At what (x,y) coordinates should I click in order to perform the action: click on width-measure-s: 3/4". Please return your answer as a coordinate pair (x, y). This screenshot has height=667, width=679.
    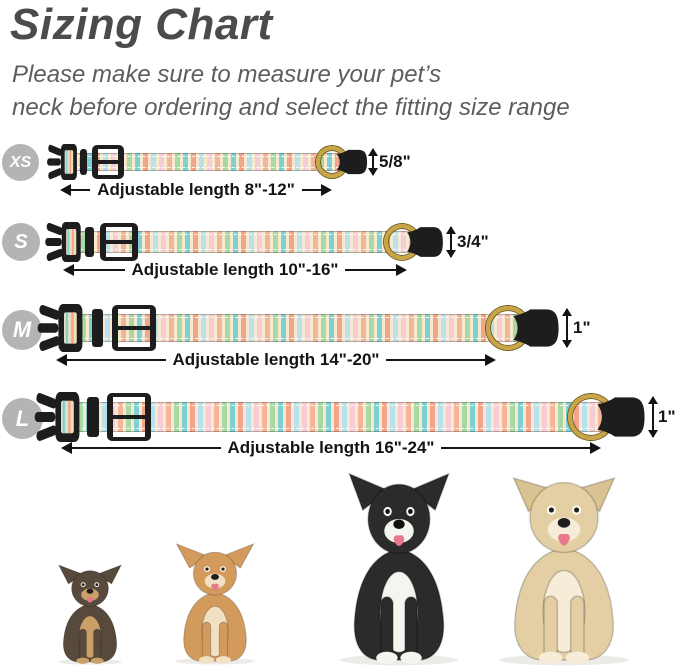
    Looking at the image, I should click on (469, 242).